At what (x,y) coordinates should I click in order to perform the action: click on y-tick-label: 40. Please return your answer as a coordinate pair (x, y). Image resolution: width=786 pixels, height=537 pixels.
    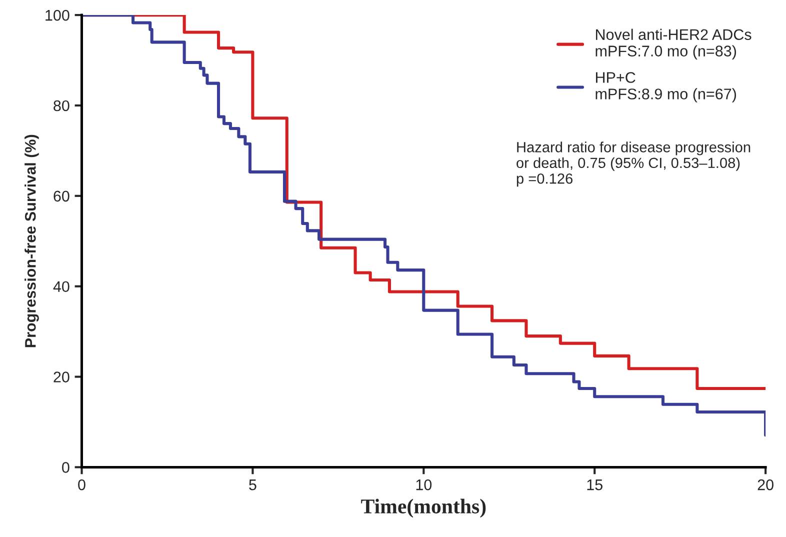
    Looking at the image, I should click on (61, 286).